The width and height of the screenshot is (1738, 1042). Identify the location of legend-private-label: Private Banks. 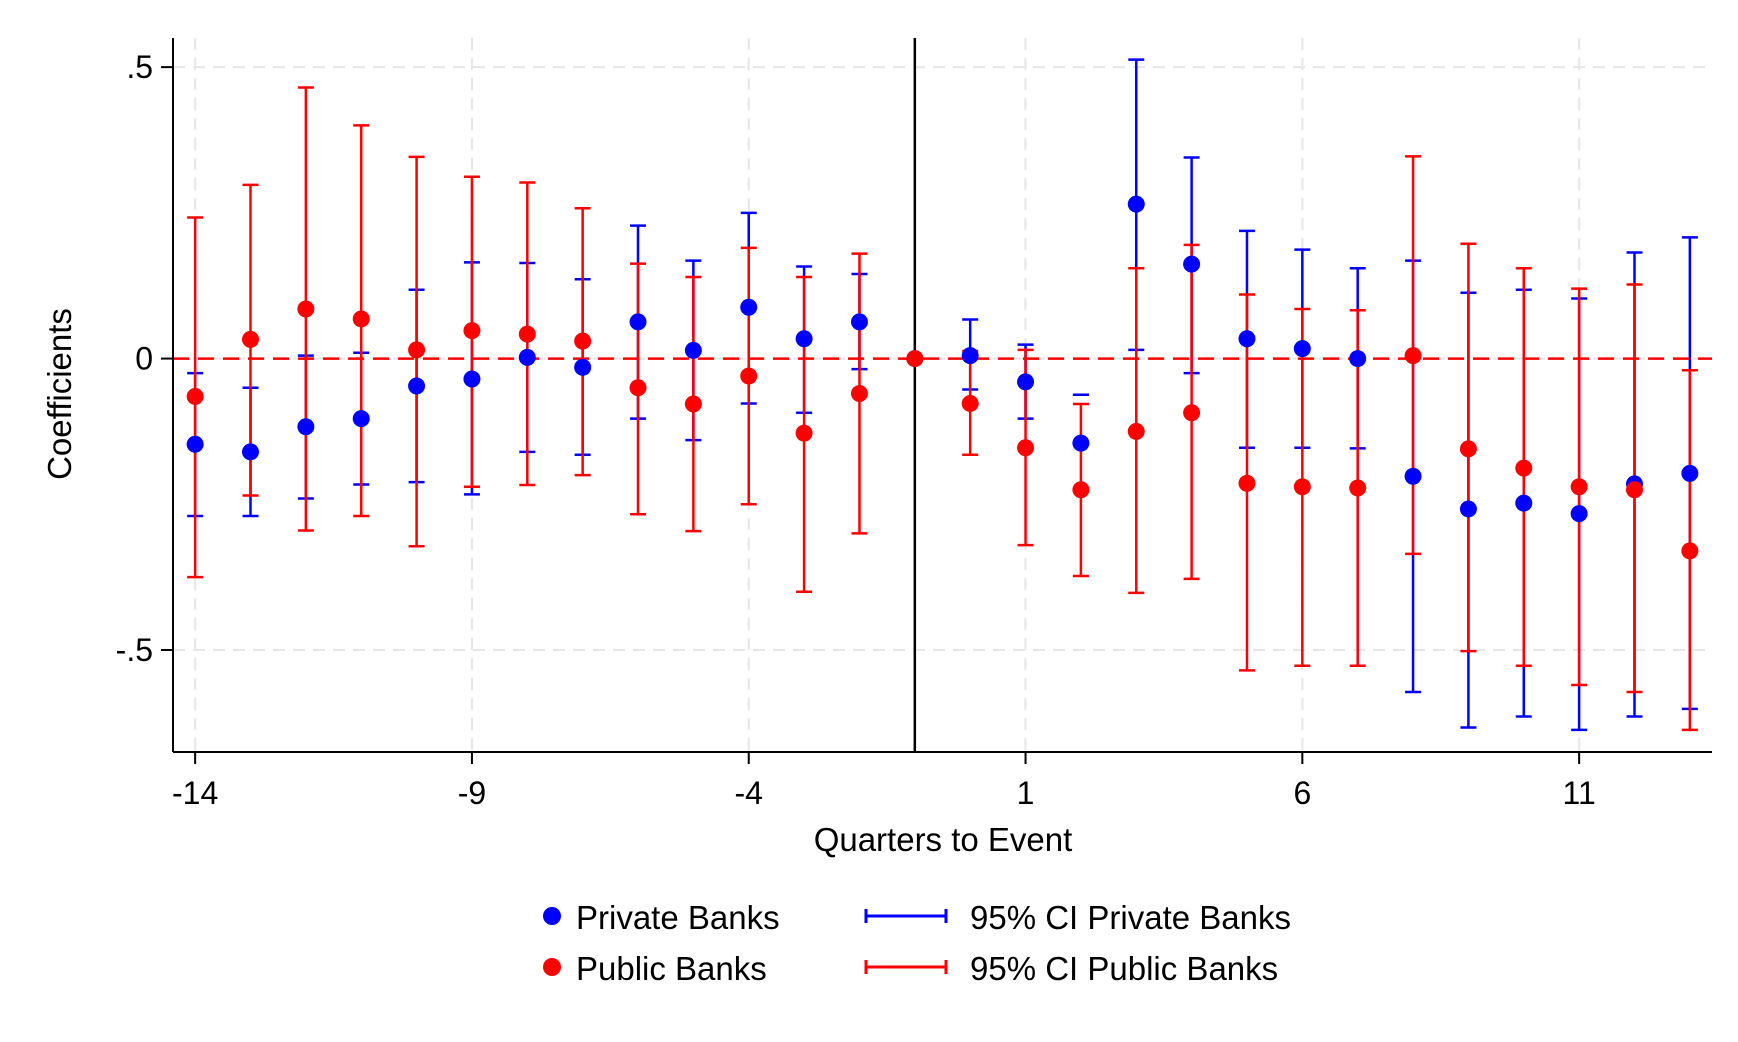
(678, 917).